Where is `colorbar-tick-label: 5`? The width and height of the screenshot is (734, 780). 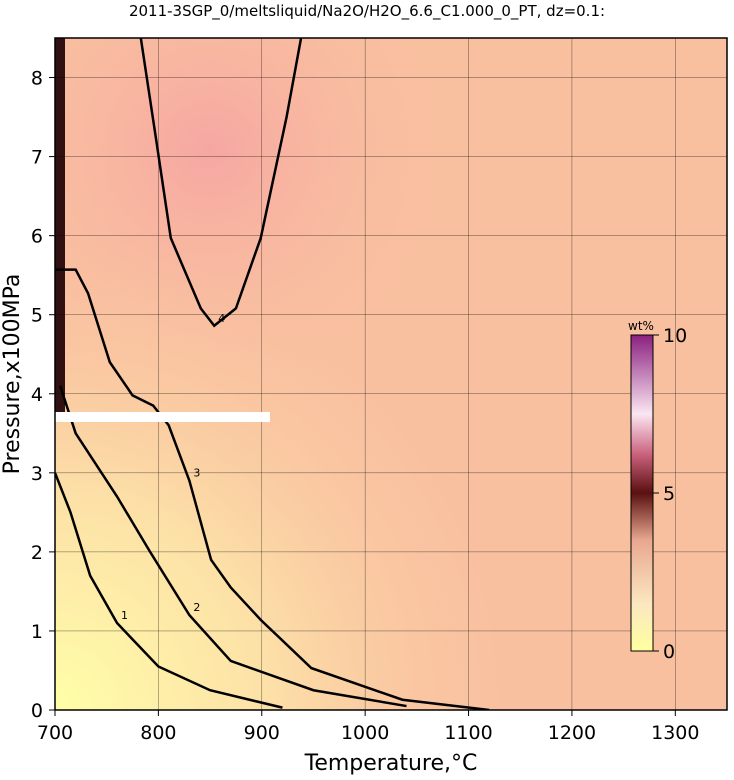
colorbar-tick-label: 5 is located at coordinates (669, 494).